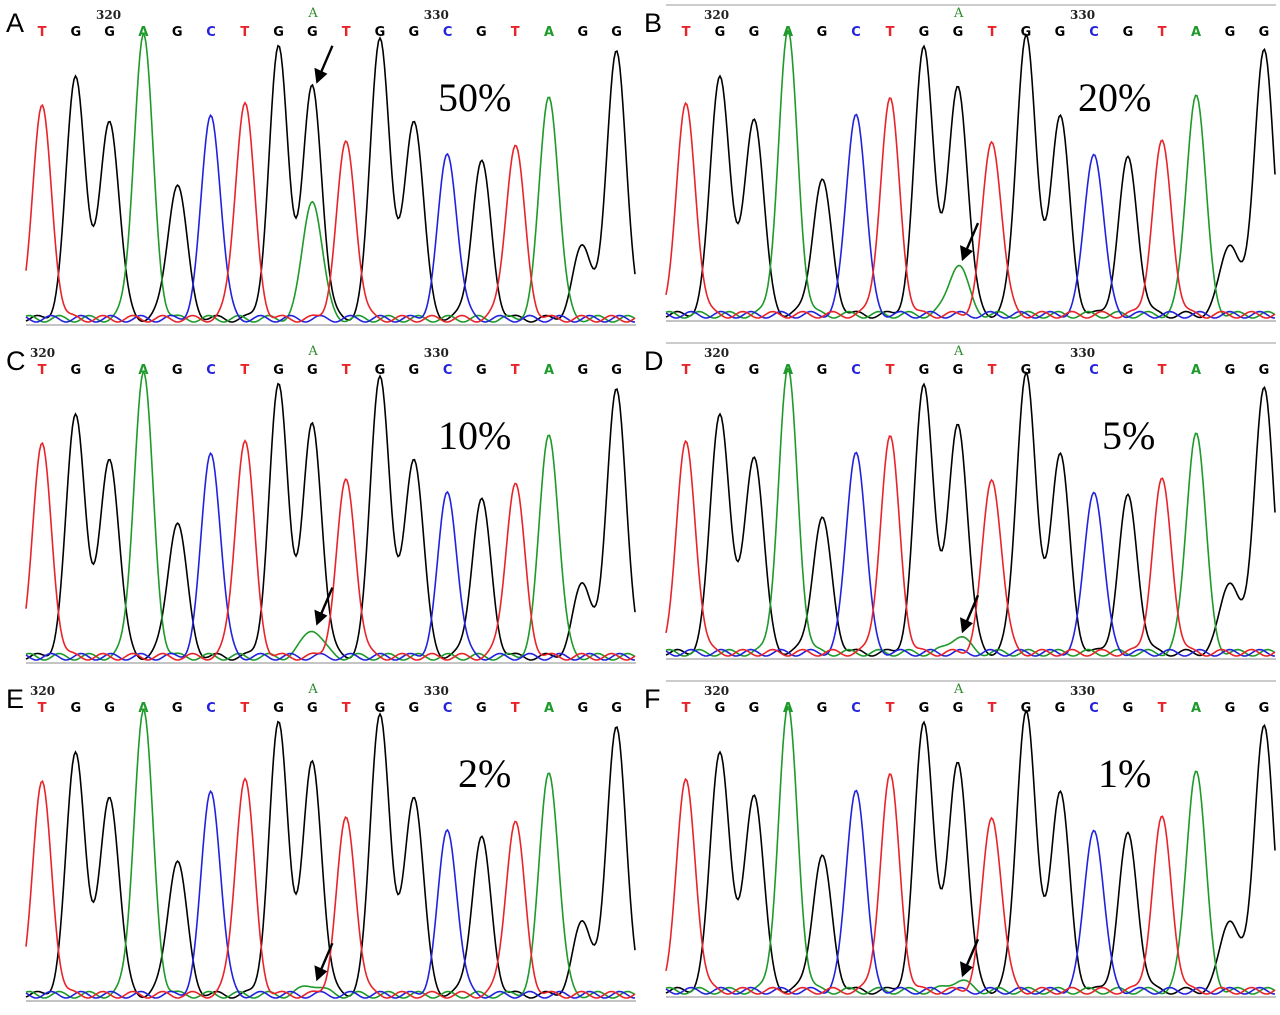 The width and height of the screenshot is (1280, 1015). What do you see at coordinates (1115, 97) in the screenshot?
I see `allele-percentage: 20%` at bounding box center [1115, 97].